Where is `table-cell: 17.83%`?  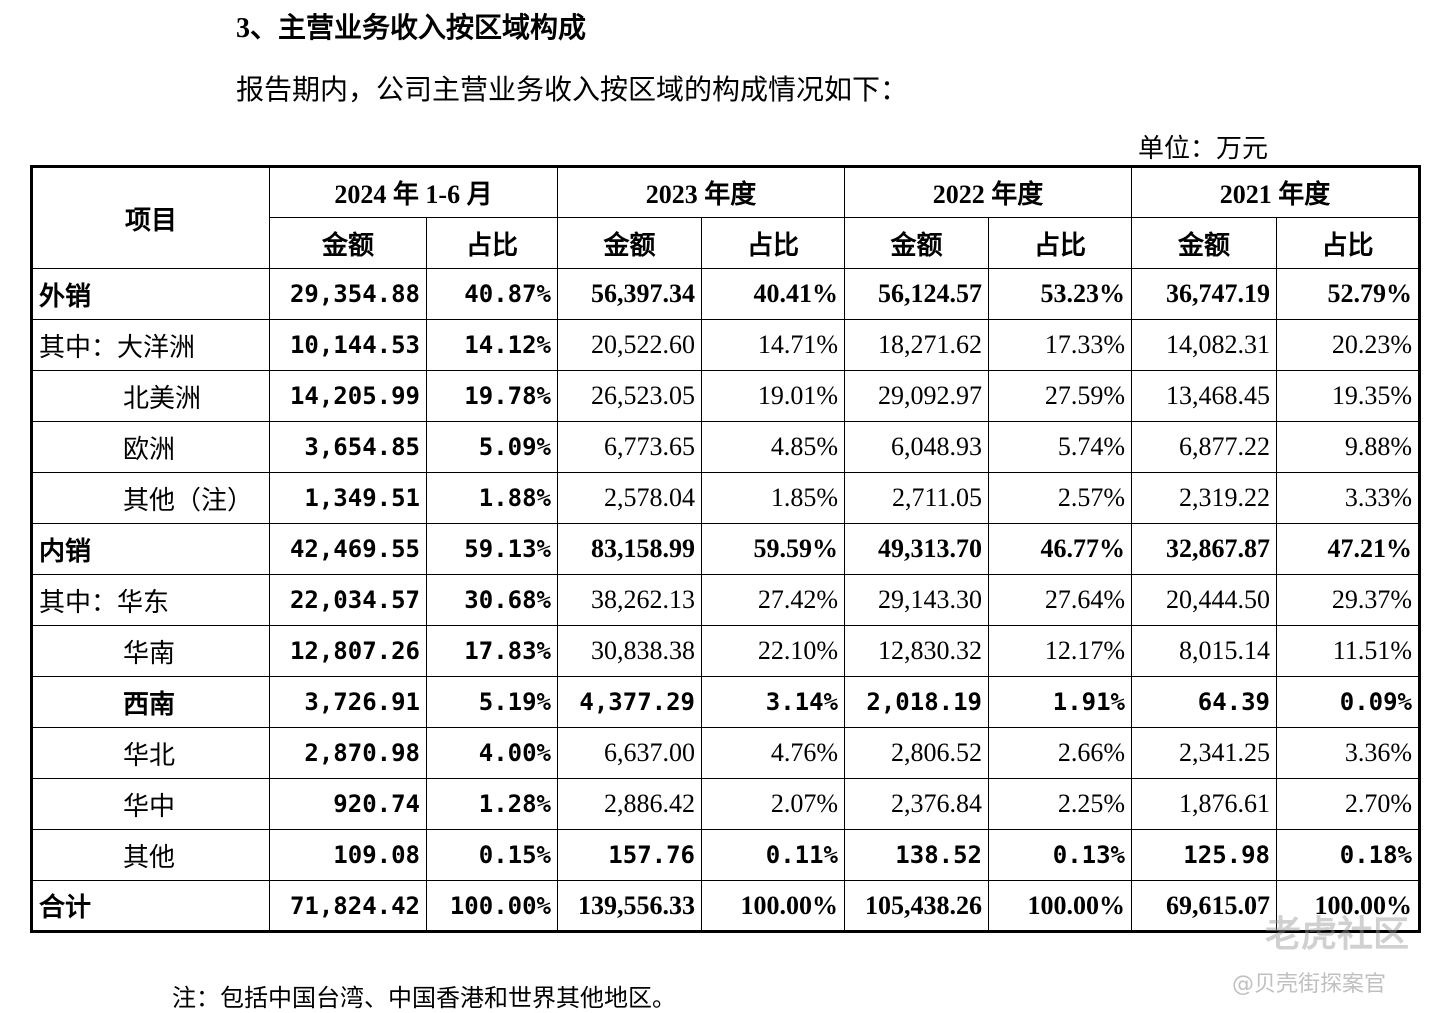
table-cell: 17.83% is located at coordinates (492, 651).